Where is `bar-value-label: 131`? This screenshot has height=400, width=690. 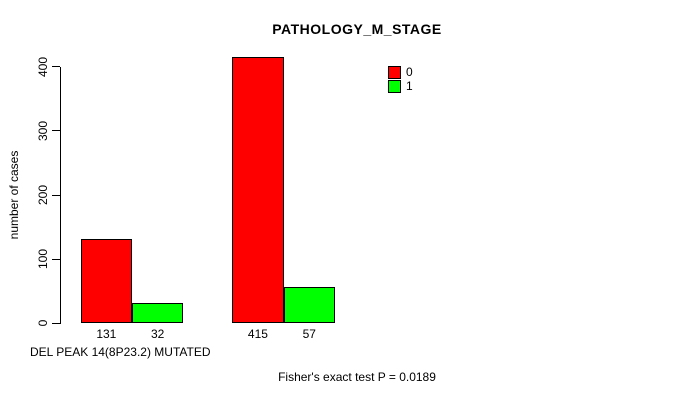
bar-value-label: 131 is located at coordinates (106, 334).